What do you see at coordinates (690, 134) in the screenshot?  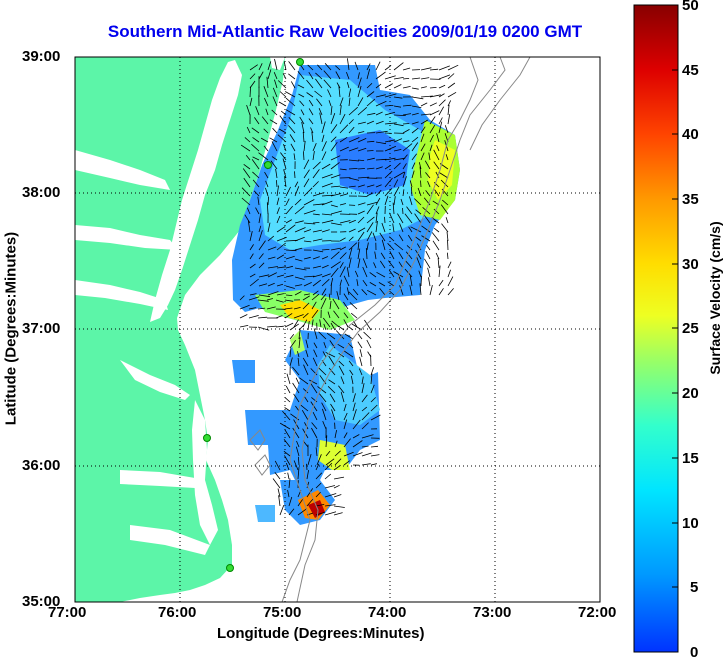 I see `colorbar-tick-label: 40` at bounding box center [690, 134].